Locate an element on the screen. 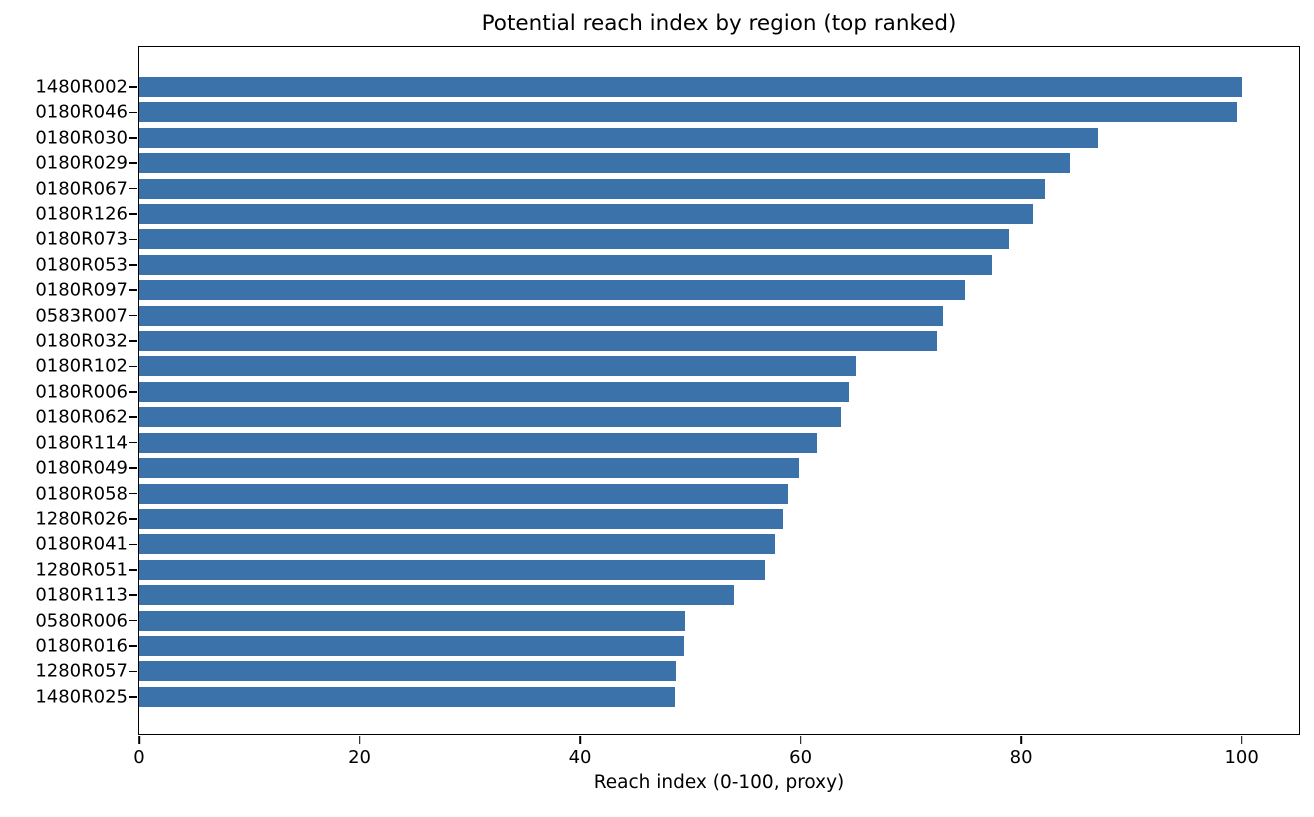 The height and width of the screenshot is (817, 1314). y-tick-label: 0180R032 is located at coordinates (81, 341).